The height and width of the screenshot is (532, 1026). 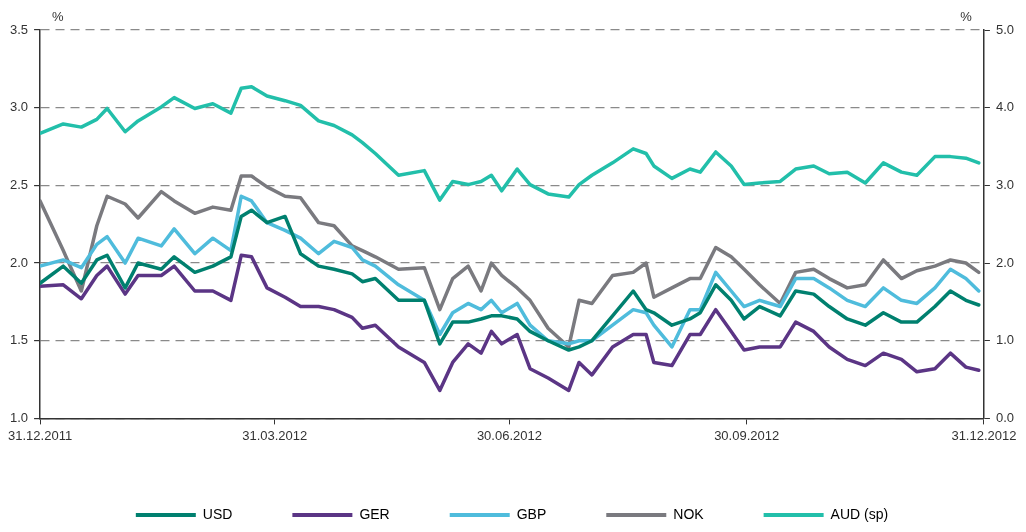 I want to click on y2-tick-label: 4.0, so click(x=1005, y=107).